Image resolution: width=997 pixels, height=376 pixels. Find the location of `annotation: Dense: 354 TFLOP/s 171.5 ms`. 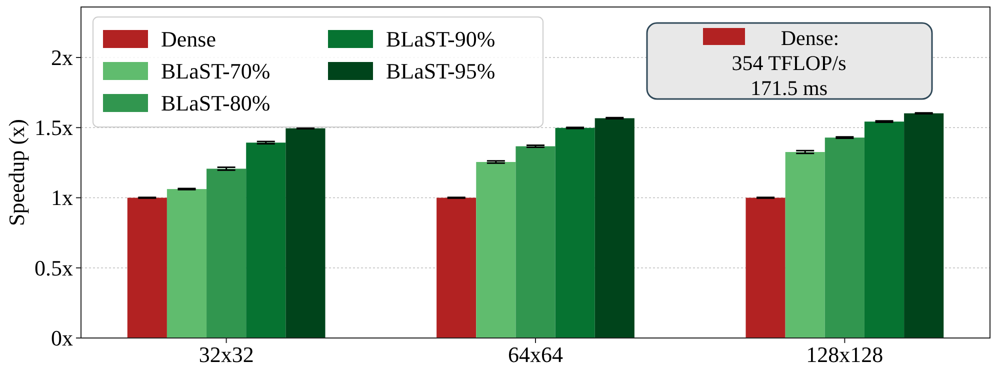

annotation: Dense: 354 TFLOP/s 171.5 ms is located at coordinates (789, 63).